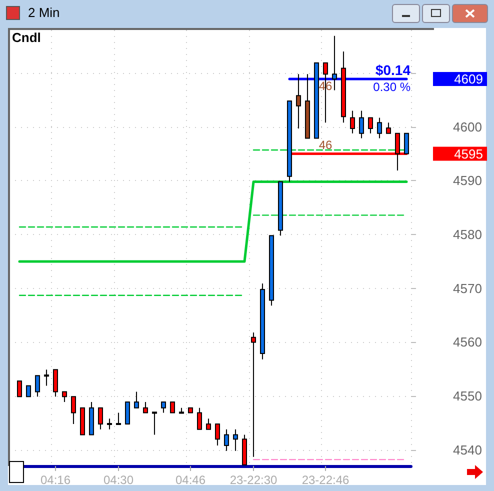 The width and height of the screenshot is (494, 491). I want to click on text: 4595, so click(468, 154).